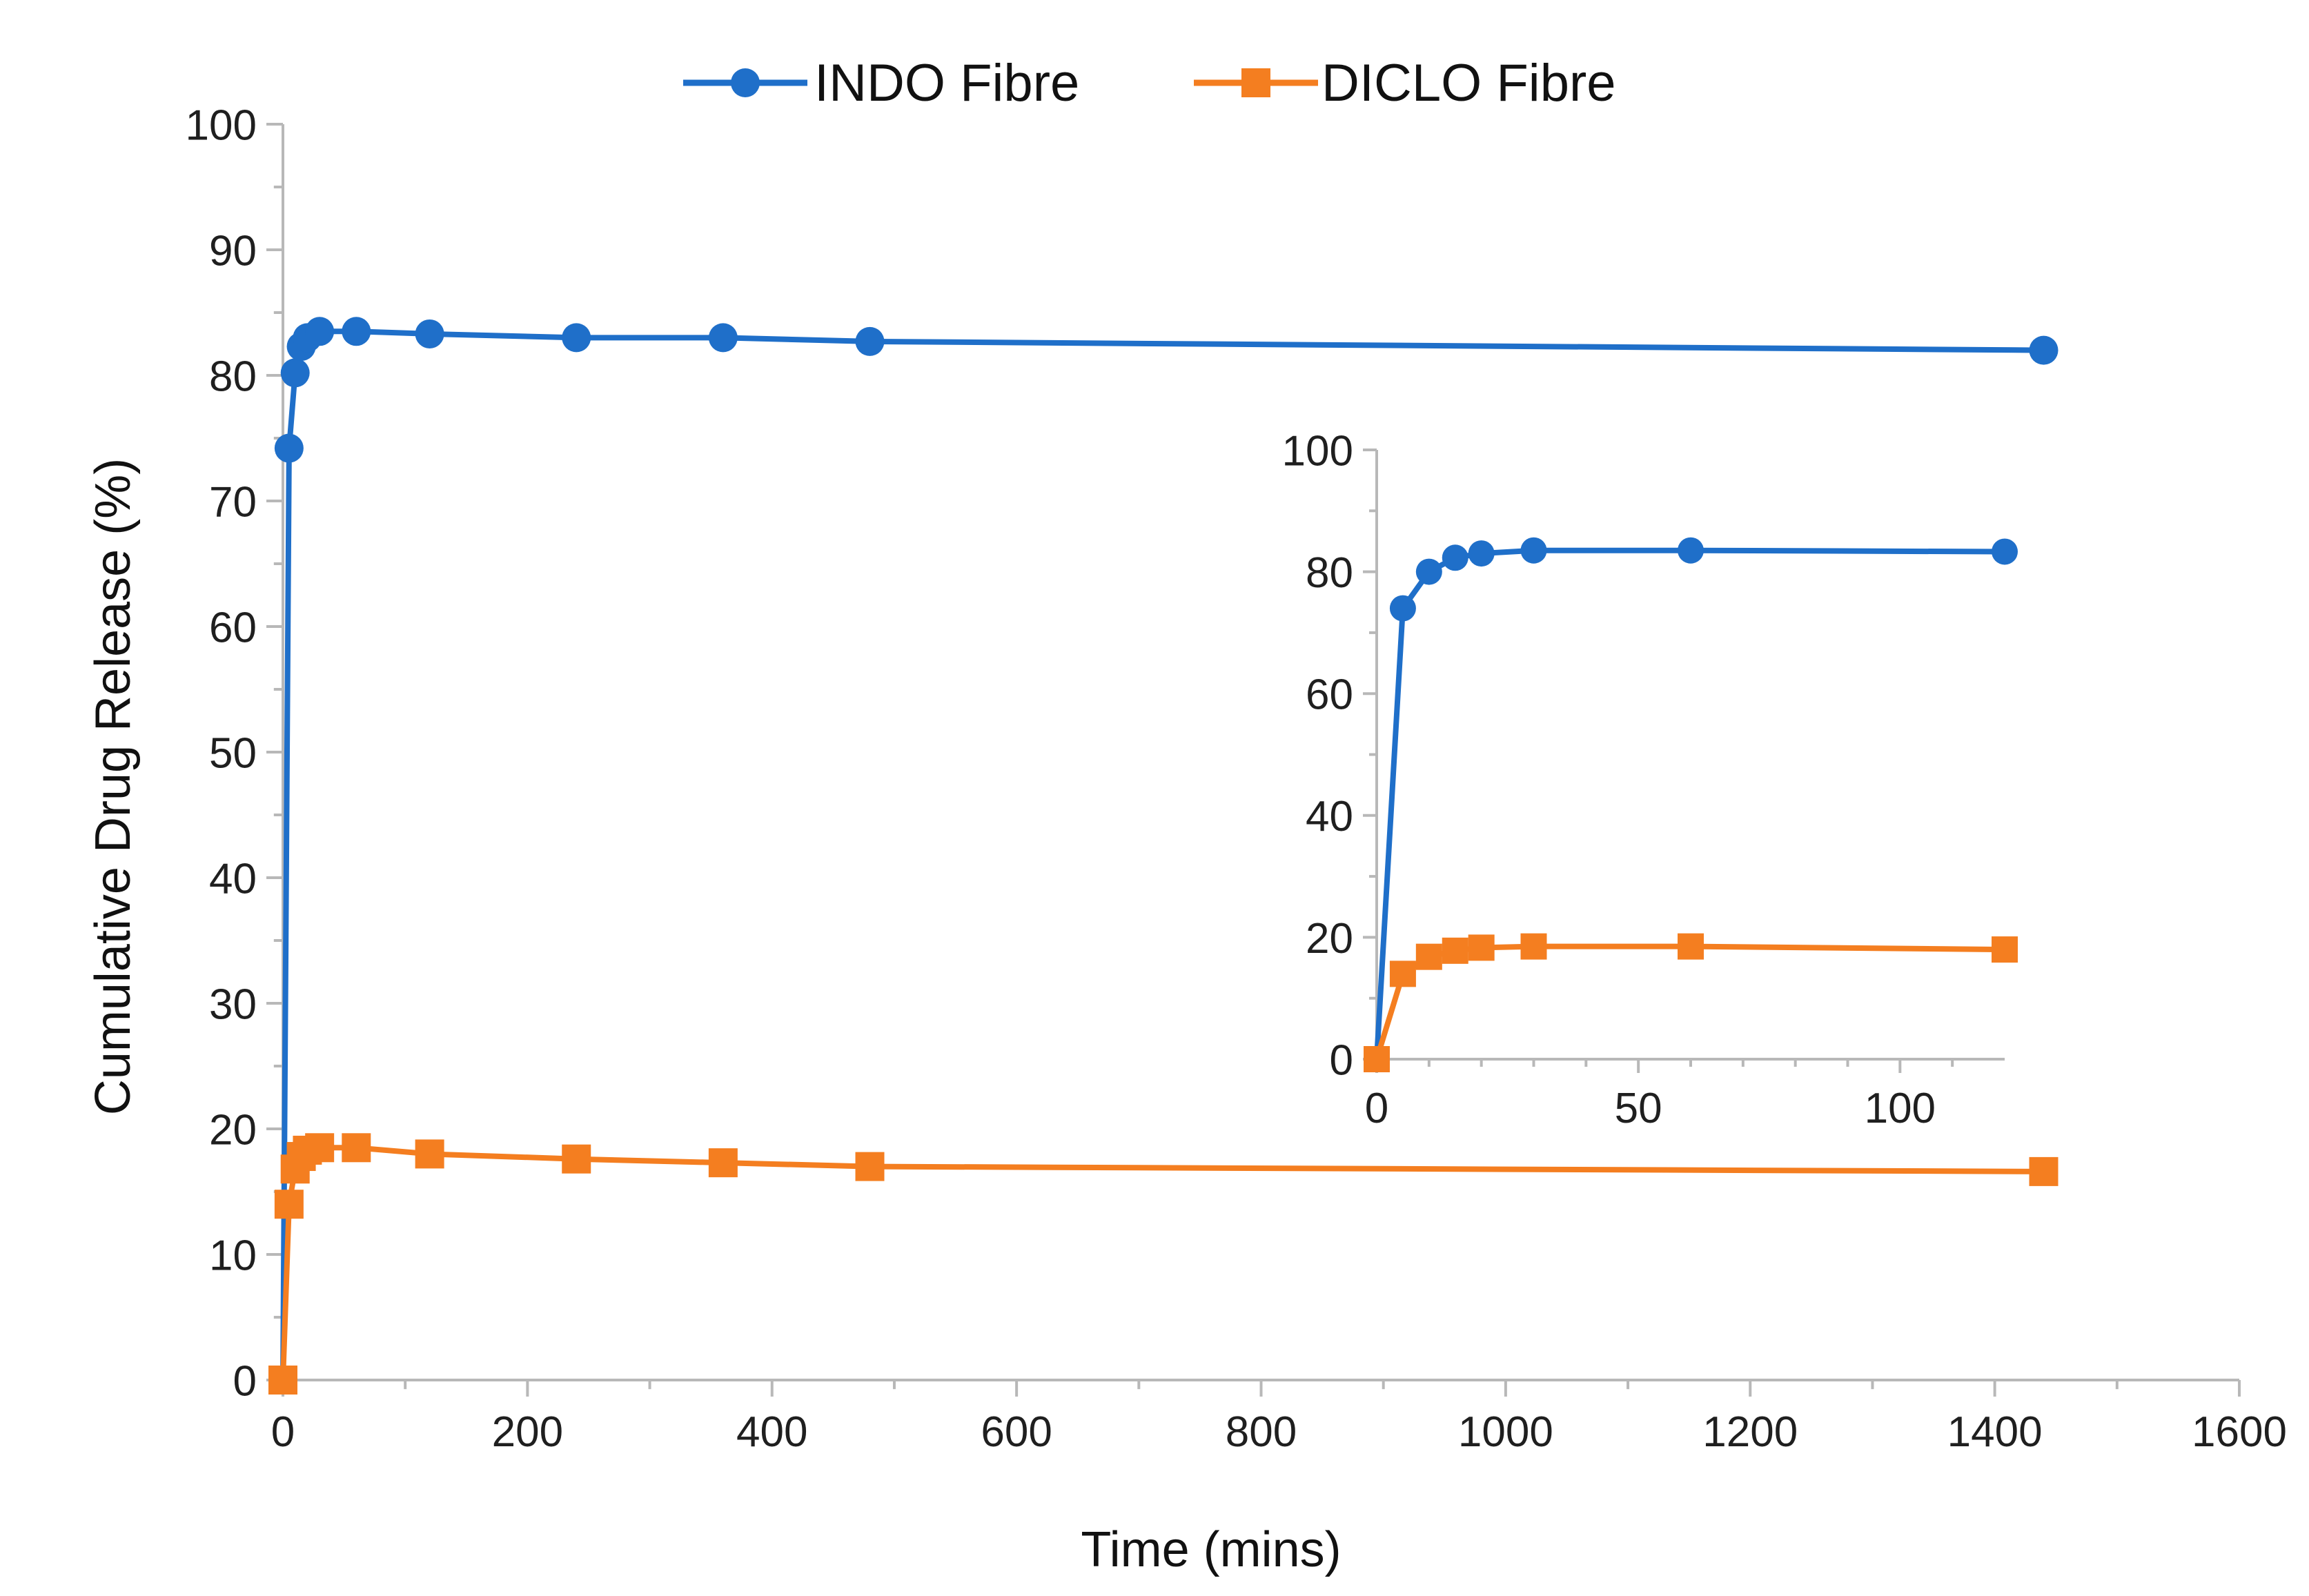  I want to click on inset-y-tick-label: 0, so click(1342, 1060).